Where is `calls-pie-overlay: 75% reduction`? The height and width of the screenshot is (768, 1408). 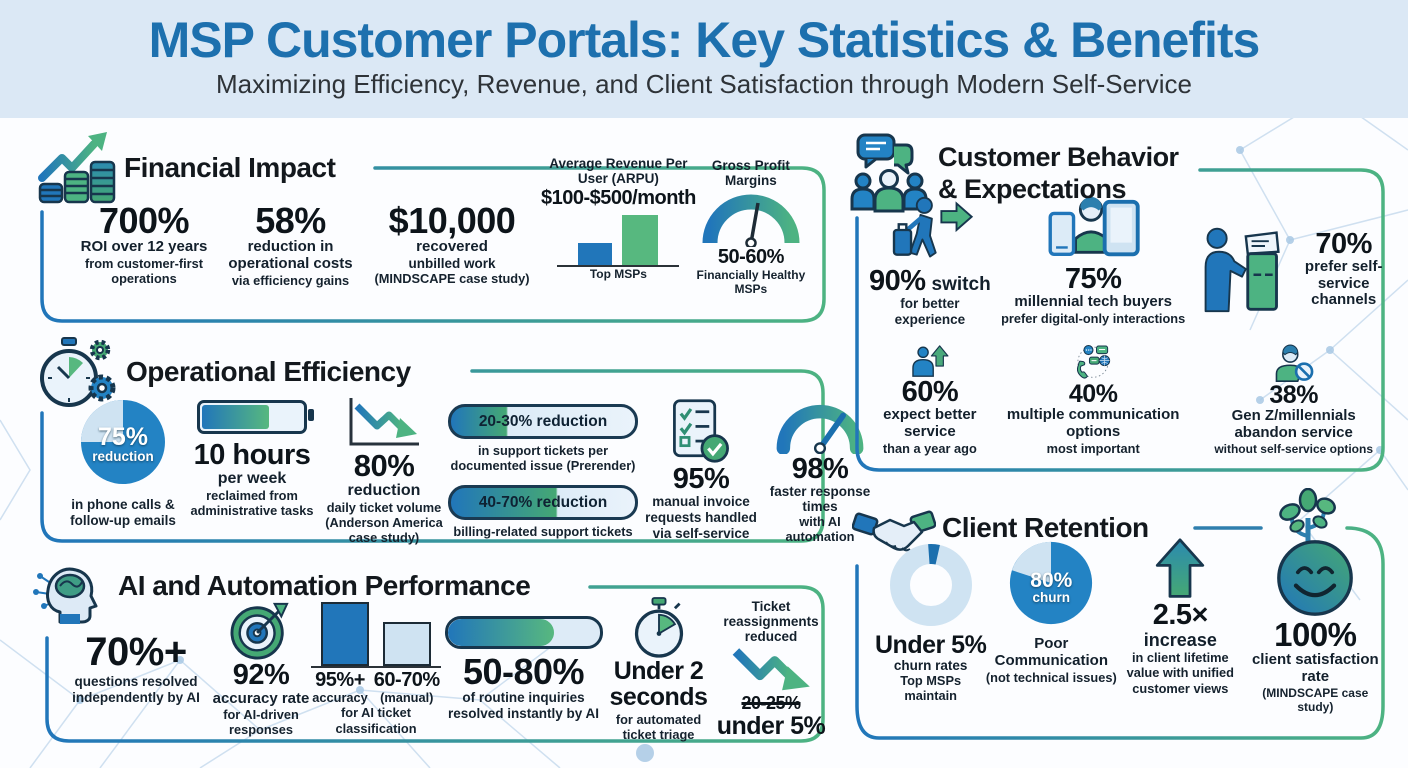
calls-pie-overlay: 75% reduction is located at coordinates (123, 445).